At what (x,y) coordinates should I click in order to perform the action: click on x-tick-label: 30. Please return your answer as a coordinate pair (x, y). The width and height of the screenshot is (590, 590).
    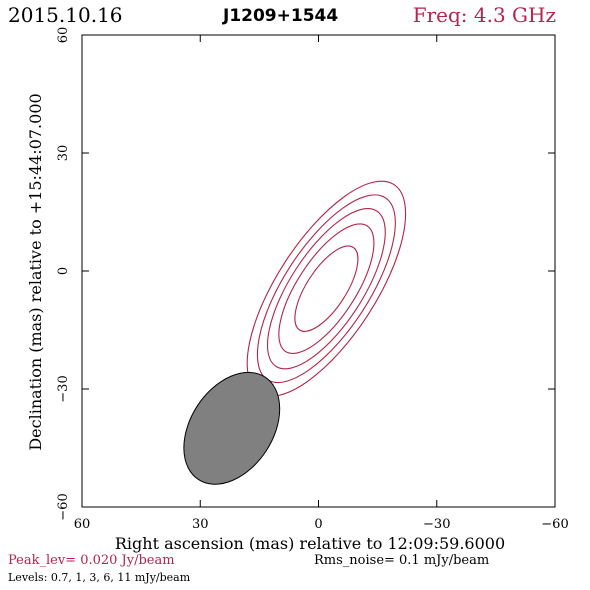
    Looking at the image, I should click on (200, 524).